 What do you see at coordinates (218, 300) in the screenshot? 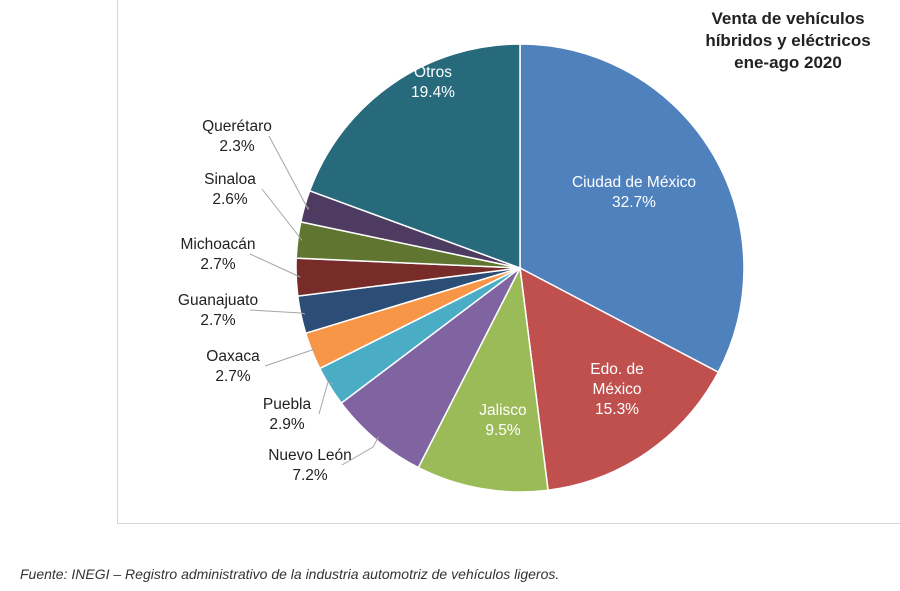
I see `slice-name-label: Guanajuato` at bounding box center [218, 300].